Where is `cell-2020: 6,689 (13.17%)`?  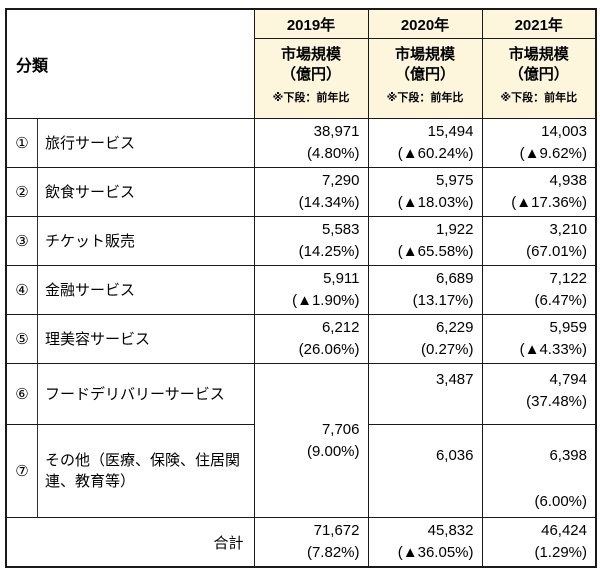 cell-2020: 6,689 (13.17%) is located at coordinates (425, 290).